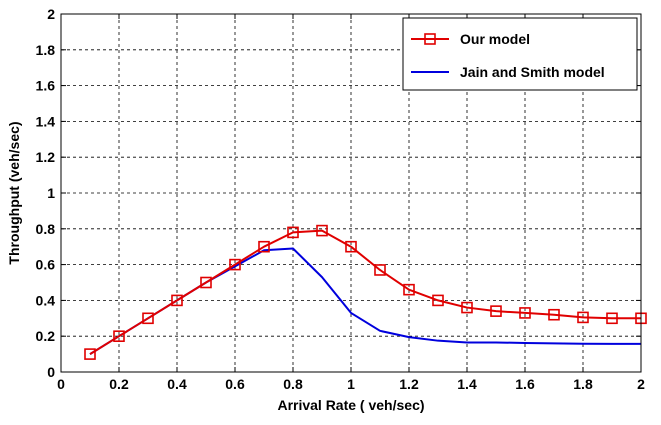  I want to click on y-tick-label: 1.6, so click(46, 86).